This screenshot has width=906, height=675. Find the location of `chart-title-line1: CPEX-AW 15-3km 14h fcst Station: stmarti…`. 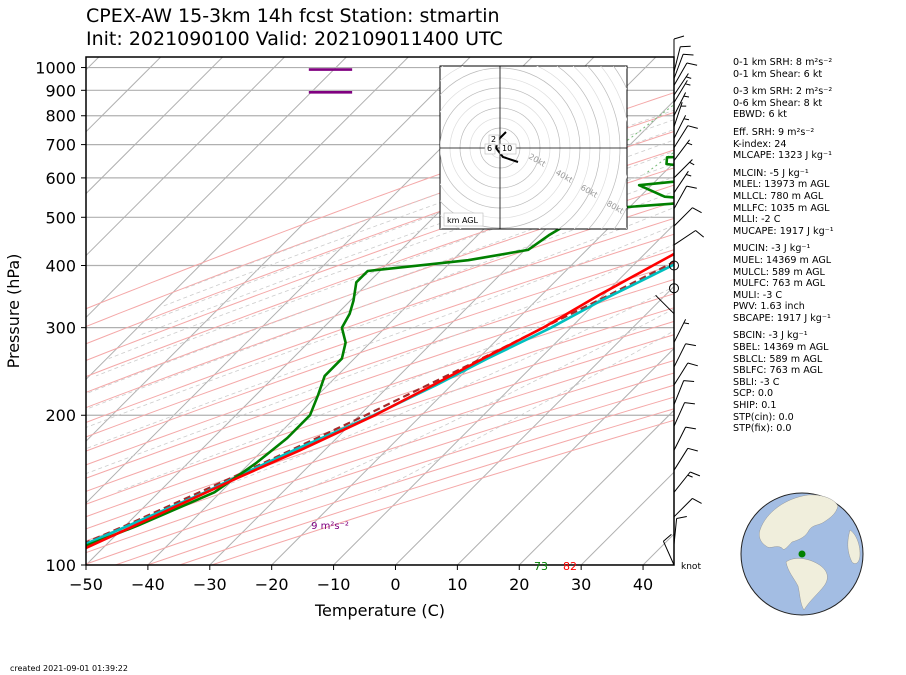

chart-title-line1: CPEX-AW 15-3km 14h fcst Station: stmarti… is located at coordinates (293, 16).